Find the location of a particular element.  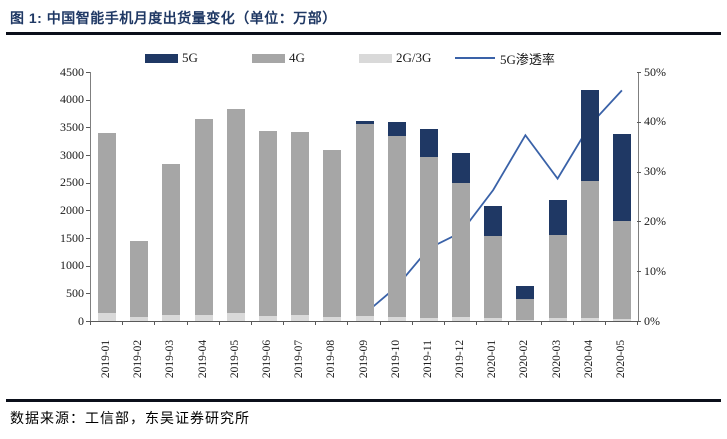

x-axis-label: 2019-01 is located at coordinates (106, 359).